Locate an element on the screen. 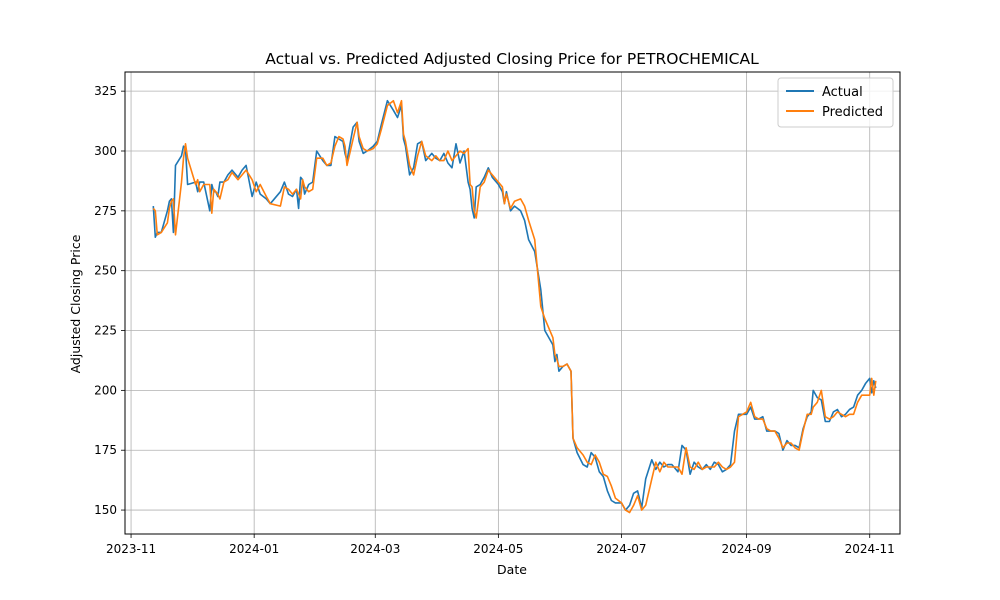  y-tick-label: 275 is located at coordinates (105, 211).